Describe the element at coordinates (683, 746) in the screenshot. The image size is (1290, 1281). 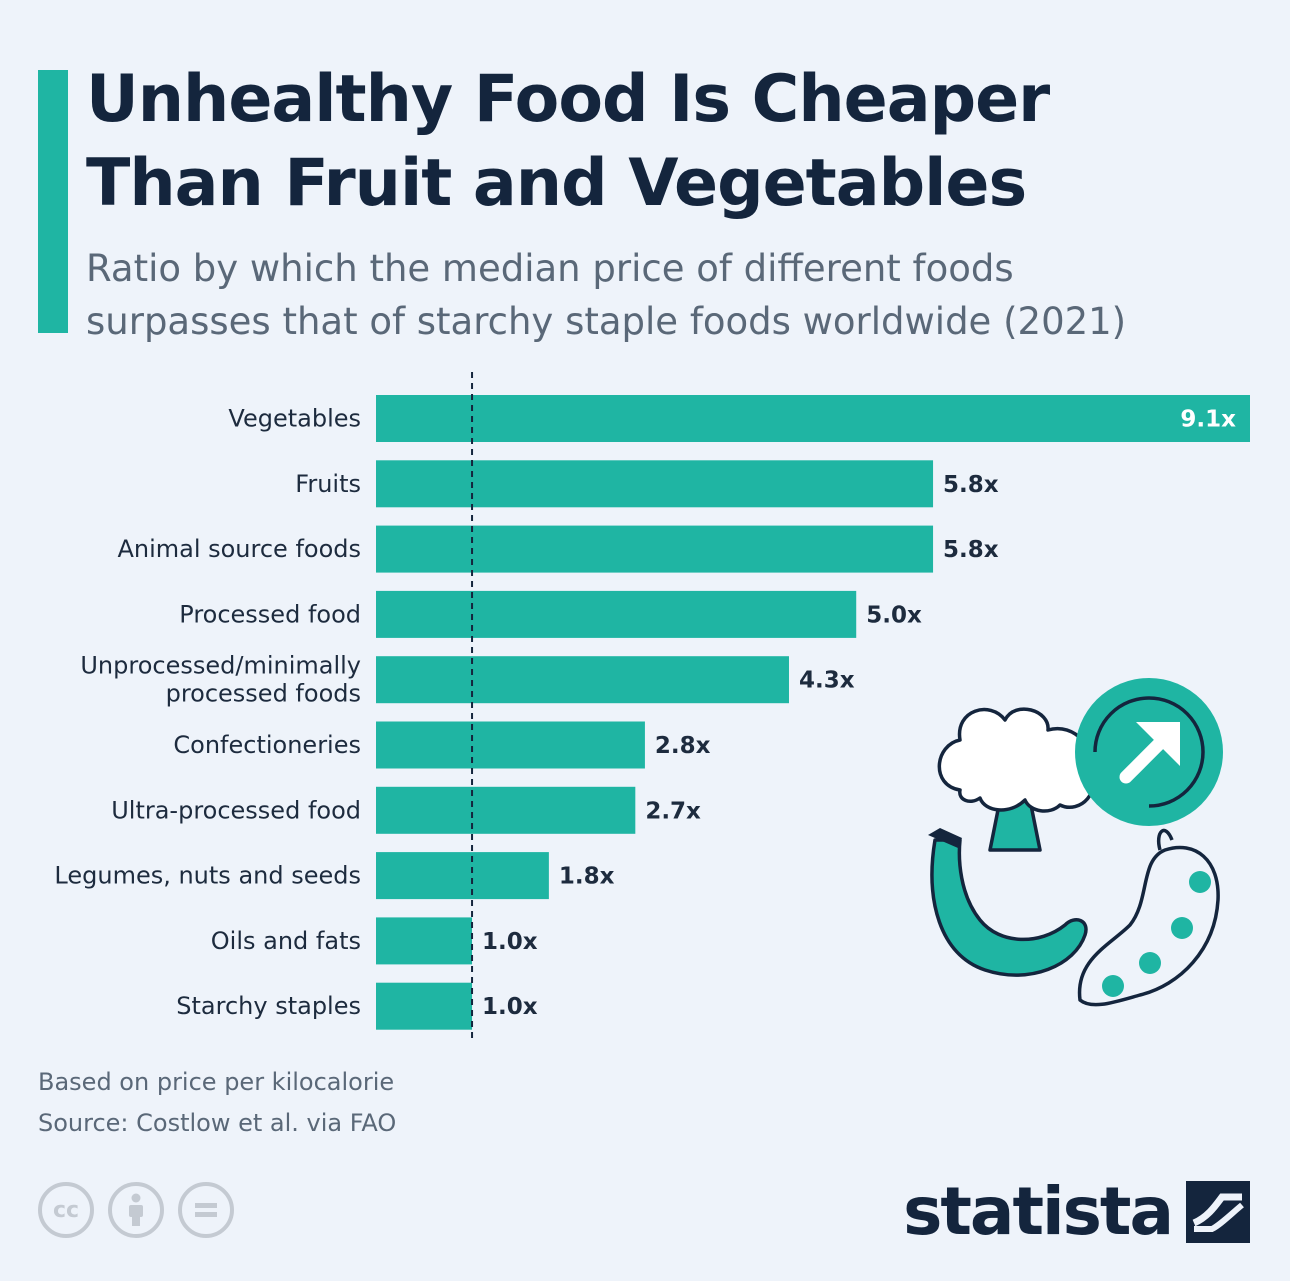
I see `value-label-5: 2.8x` at that location.